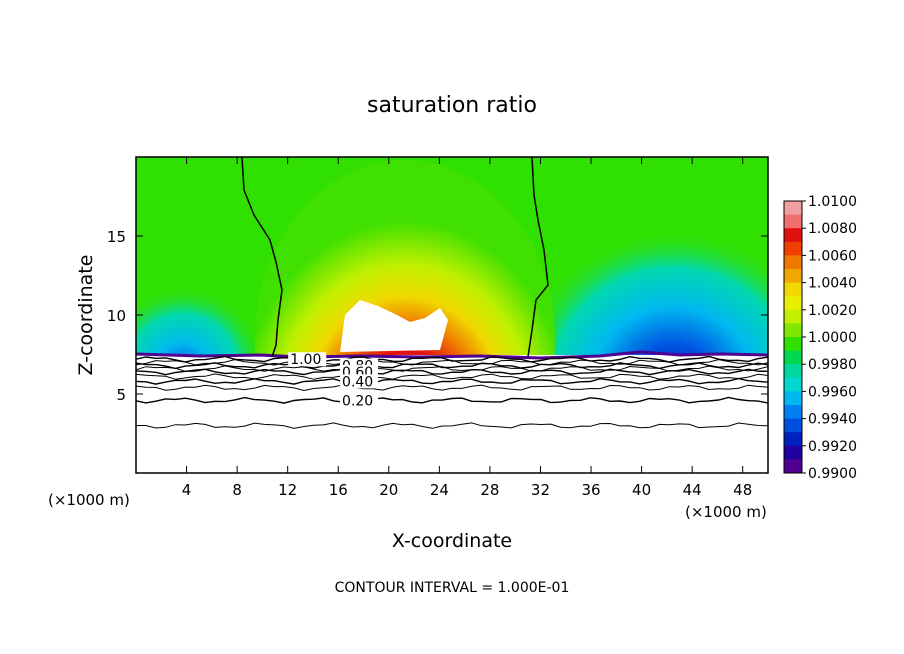  I want to click on contour-interval-note: CONTOUR INTERVAL = 1.000E-01, so click(452, 588).